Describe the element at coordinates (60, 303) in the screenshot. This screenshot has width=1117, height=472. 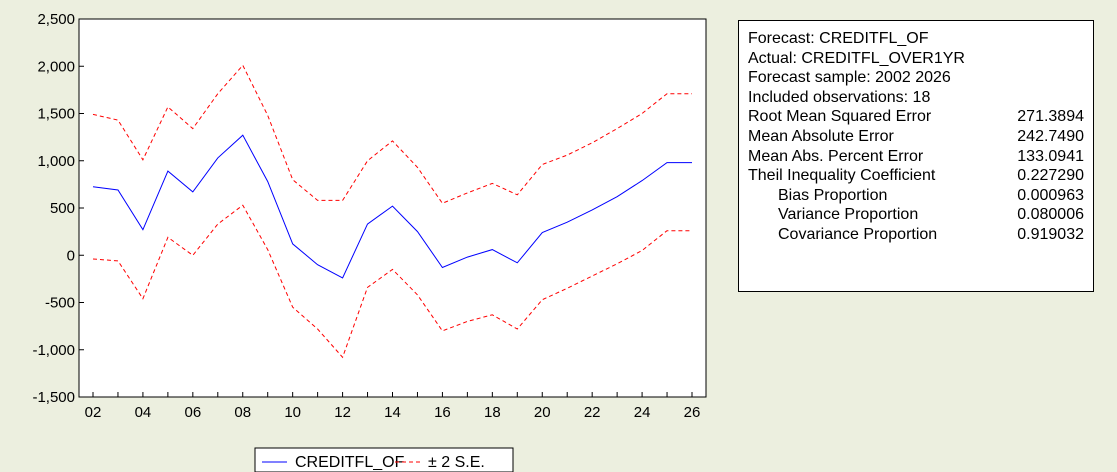
I see `y-tick-label: -500` at that location.